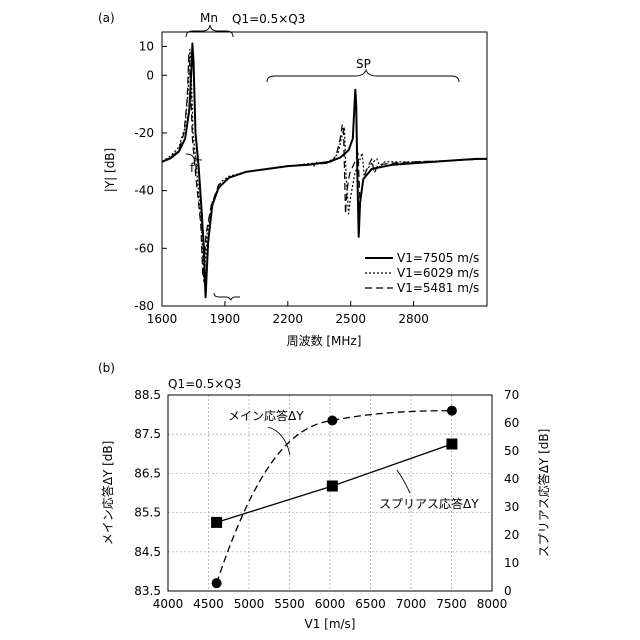  I want to click on x-tick-label-b: 6000, so click(330, 604).